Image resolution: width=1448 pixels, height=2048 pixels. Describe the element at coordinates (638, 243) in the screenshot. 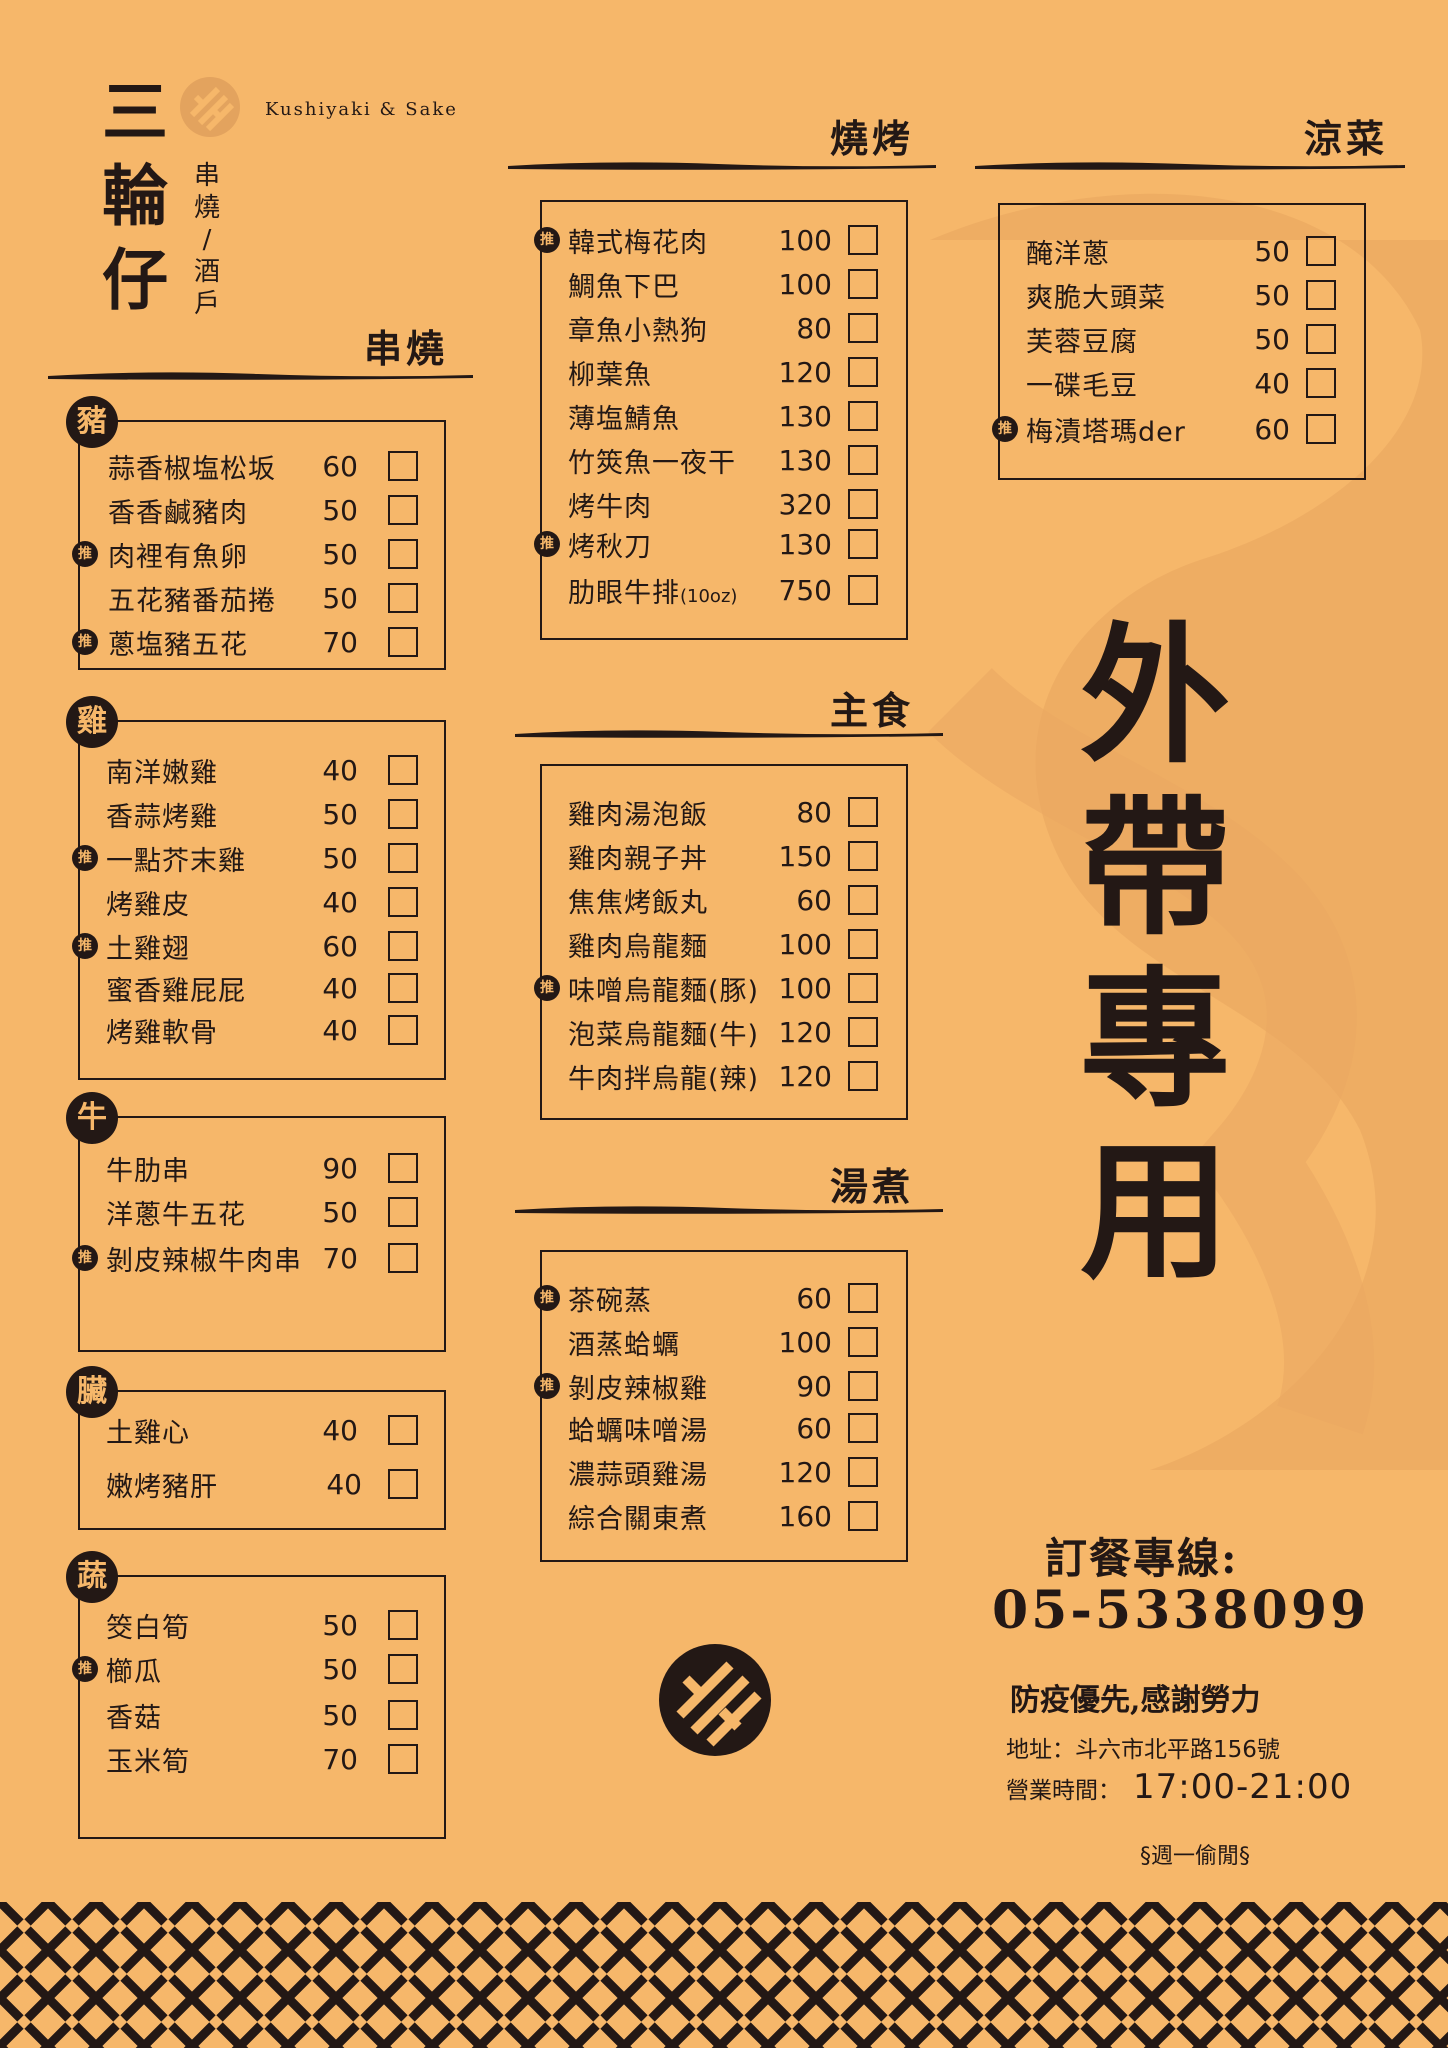

I see `item-name: 韓式梅花肉` at that location.